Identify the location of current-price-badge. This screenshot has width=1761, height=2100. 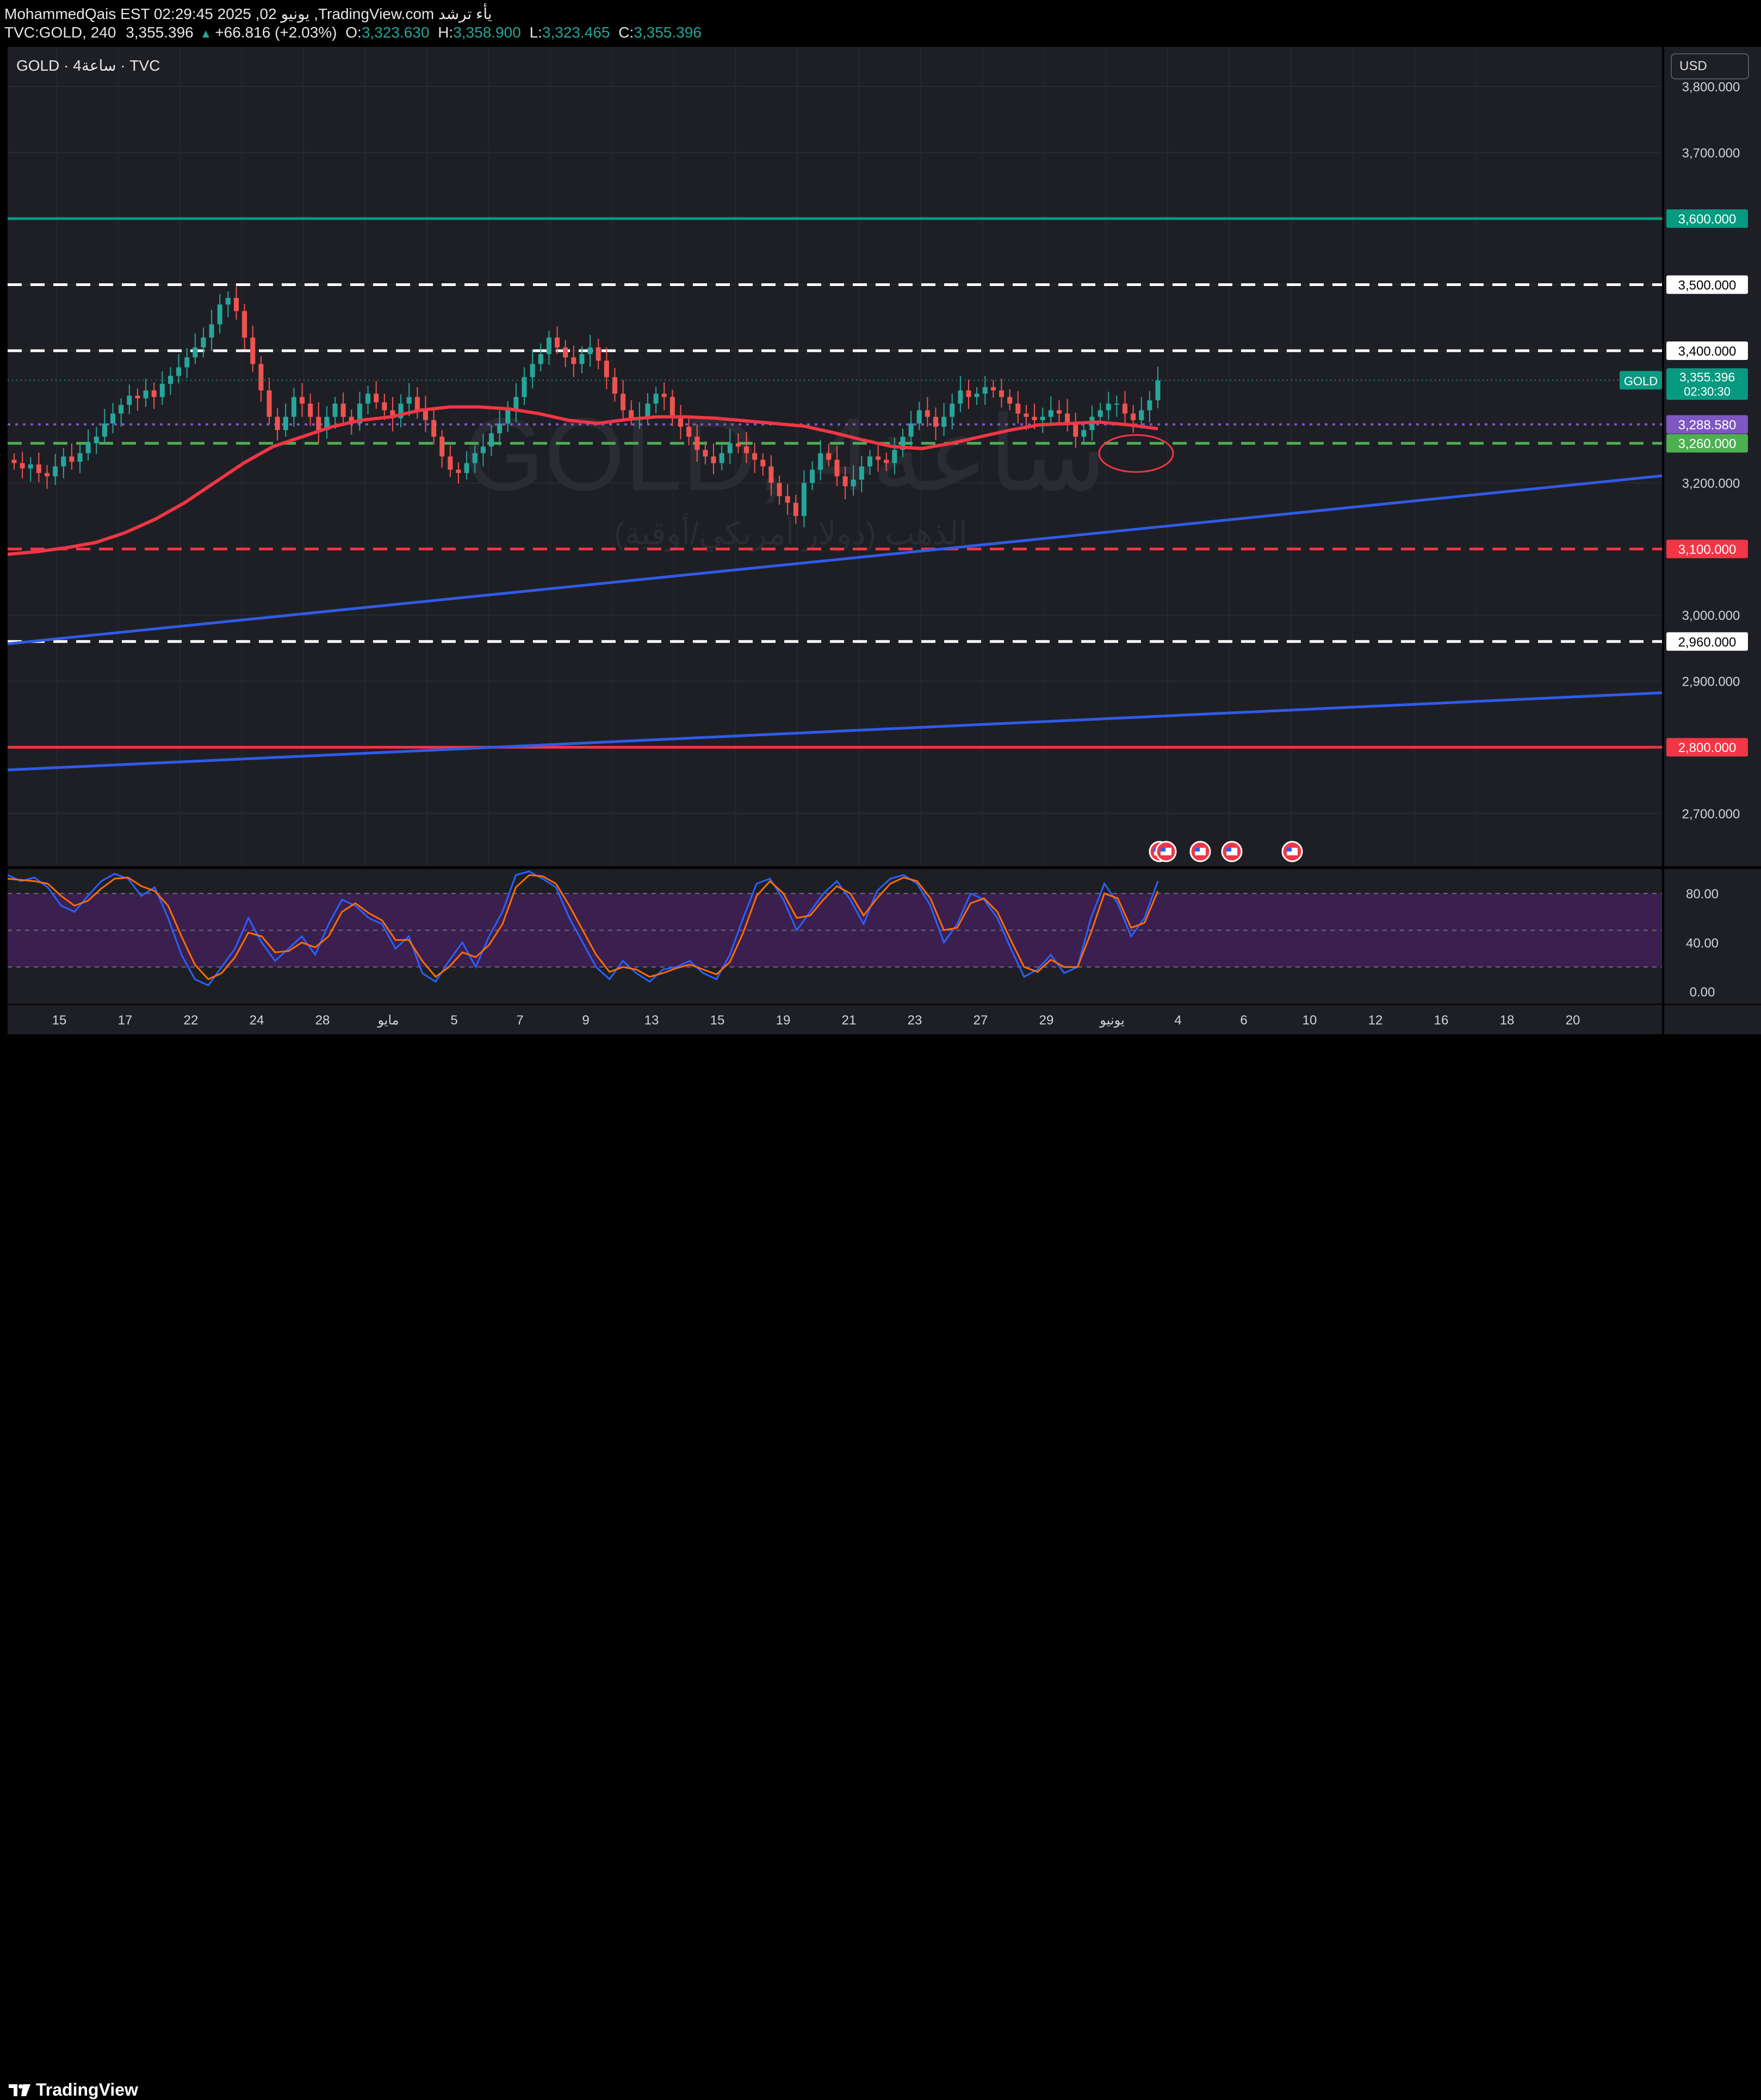
(1707, 384).